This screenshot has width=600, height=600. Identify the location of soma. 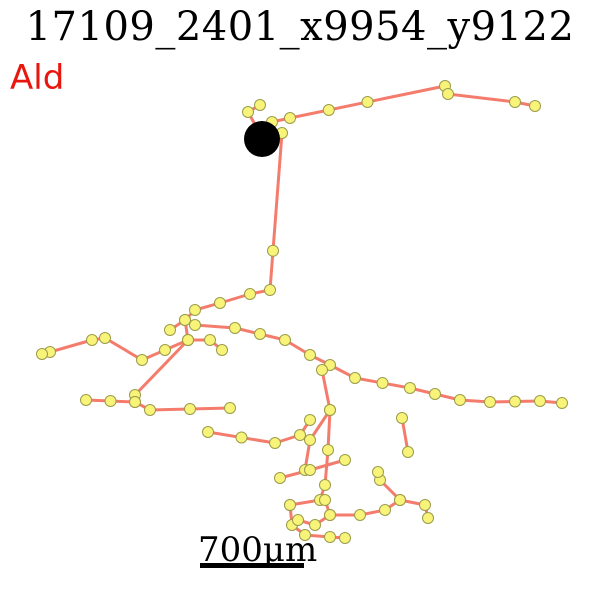
(262, 139).